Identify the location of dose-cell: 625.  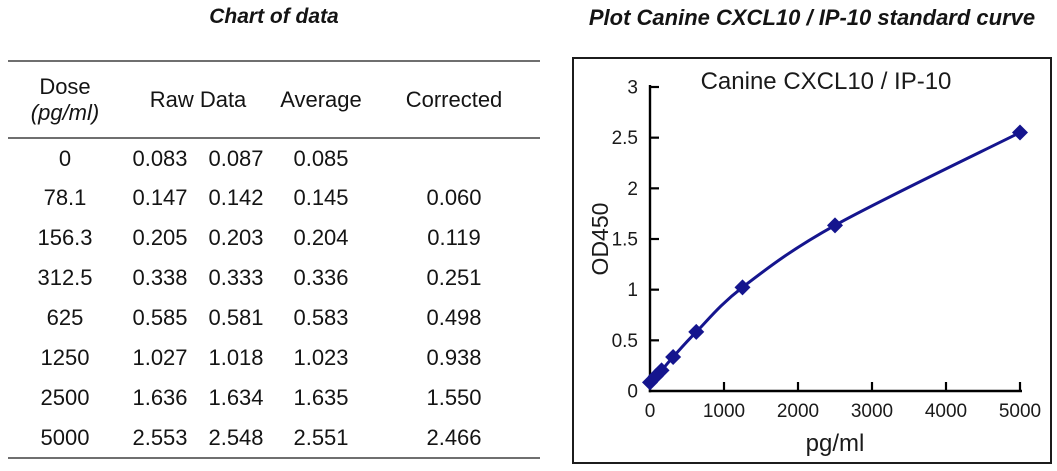
(65, 317).